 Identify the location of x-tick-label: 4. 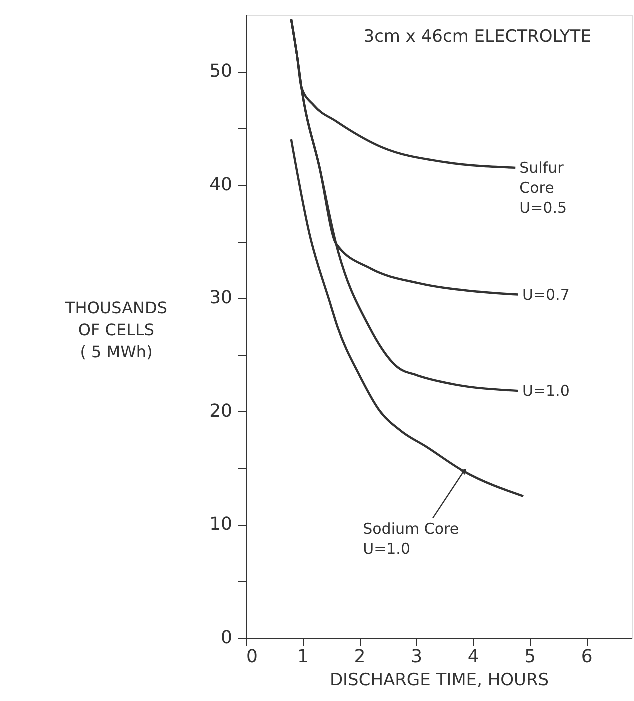
(474, 657).